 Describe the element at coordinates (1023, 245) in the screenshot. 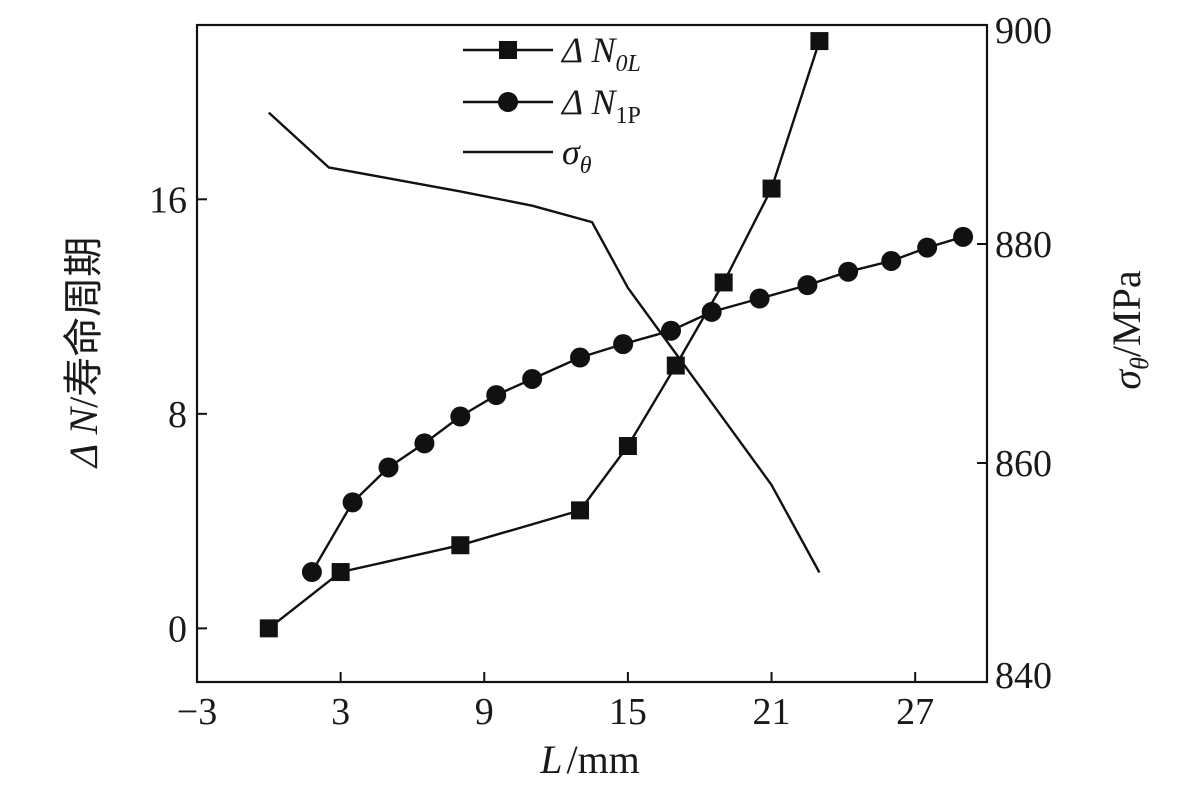

I see `y-right-tick-label: 880` at that location.